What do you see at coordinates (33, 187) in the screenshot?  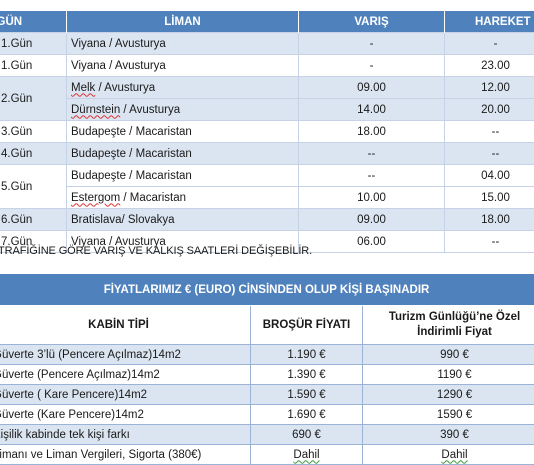 I see `day-cell: 5.Gün` at bounding box center [33, 187].